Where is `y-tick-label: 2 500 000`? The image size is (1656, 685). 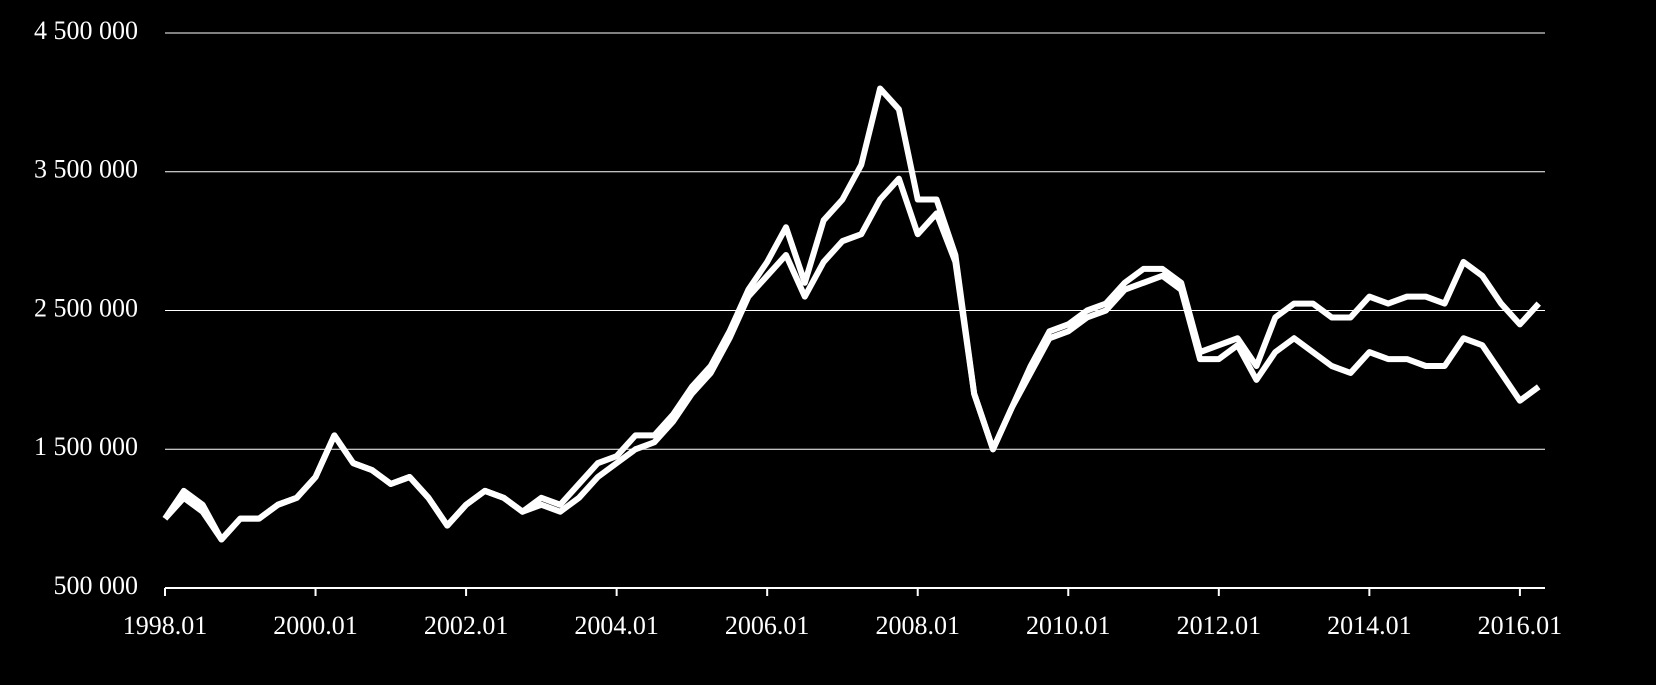
y-tick-label: 2 500 000 is located at coordinates (86, 307).